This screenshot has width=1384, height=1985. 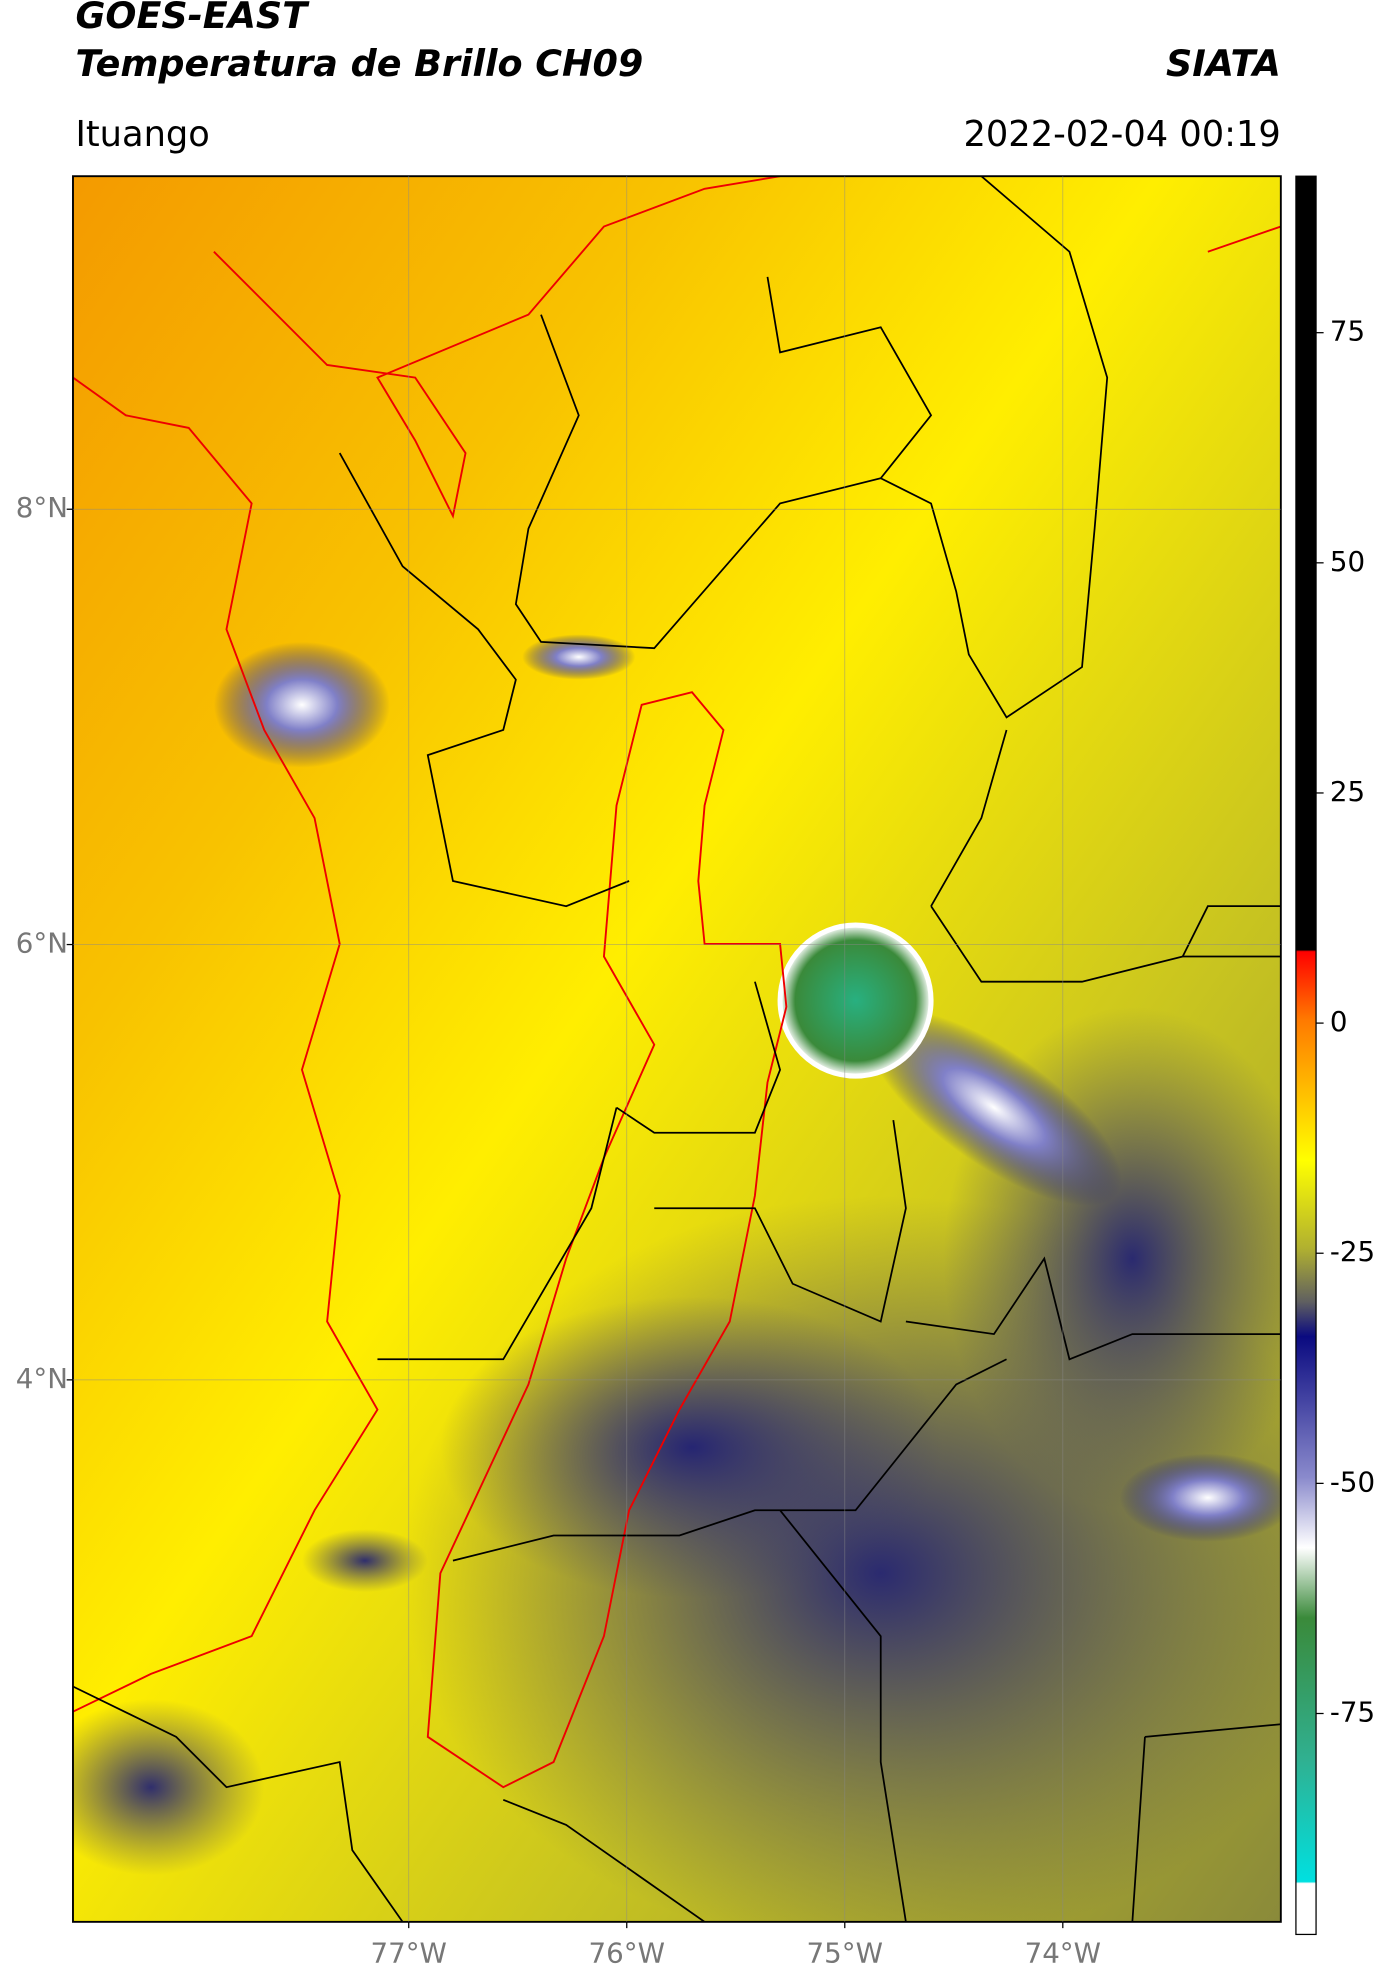 What do you see at coordinates (1339, 1021) in the screenshot?
I see `colorbar-label: 0` at bounding box center [1339, 1021].